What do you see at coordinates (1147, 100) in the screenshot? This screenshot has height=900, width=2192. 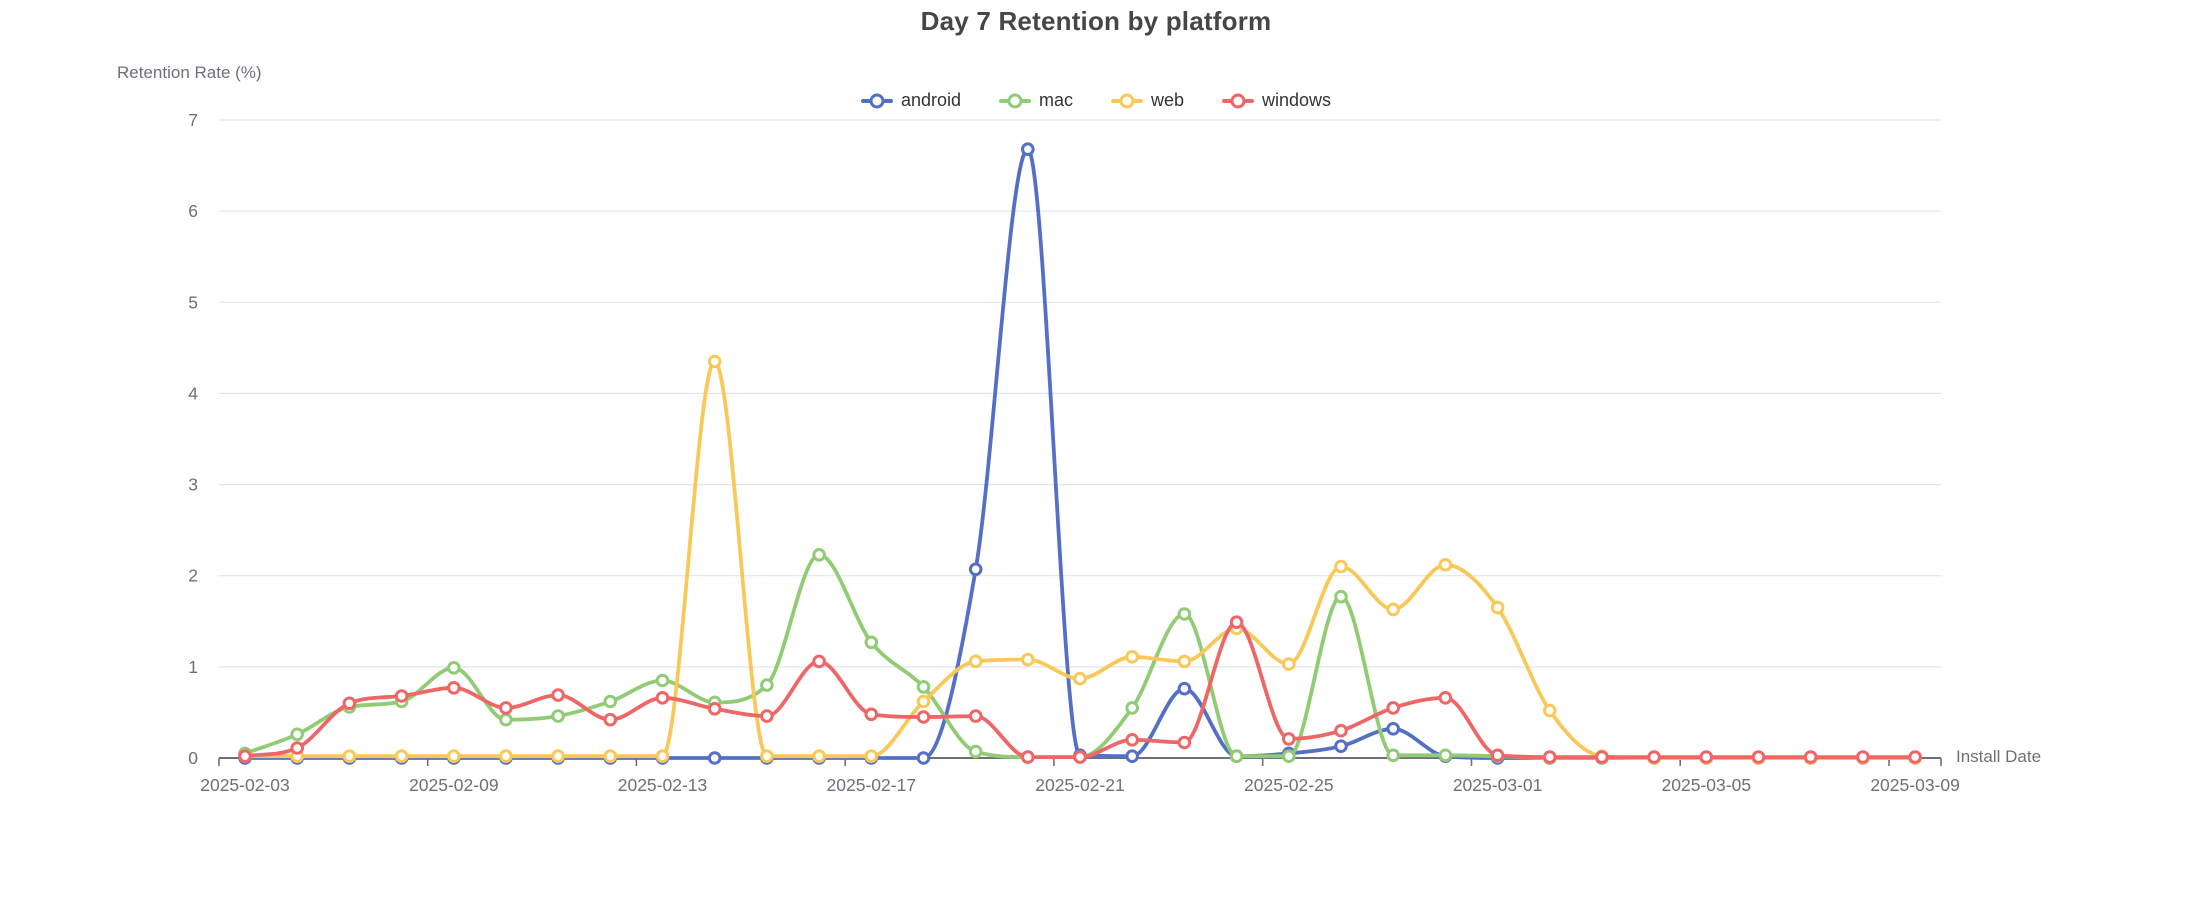 I see `legend-item-web: web` at bounding box center [1147, 100].